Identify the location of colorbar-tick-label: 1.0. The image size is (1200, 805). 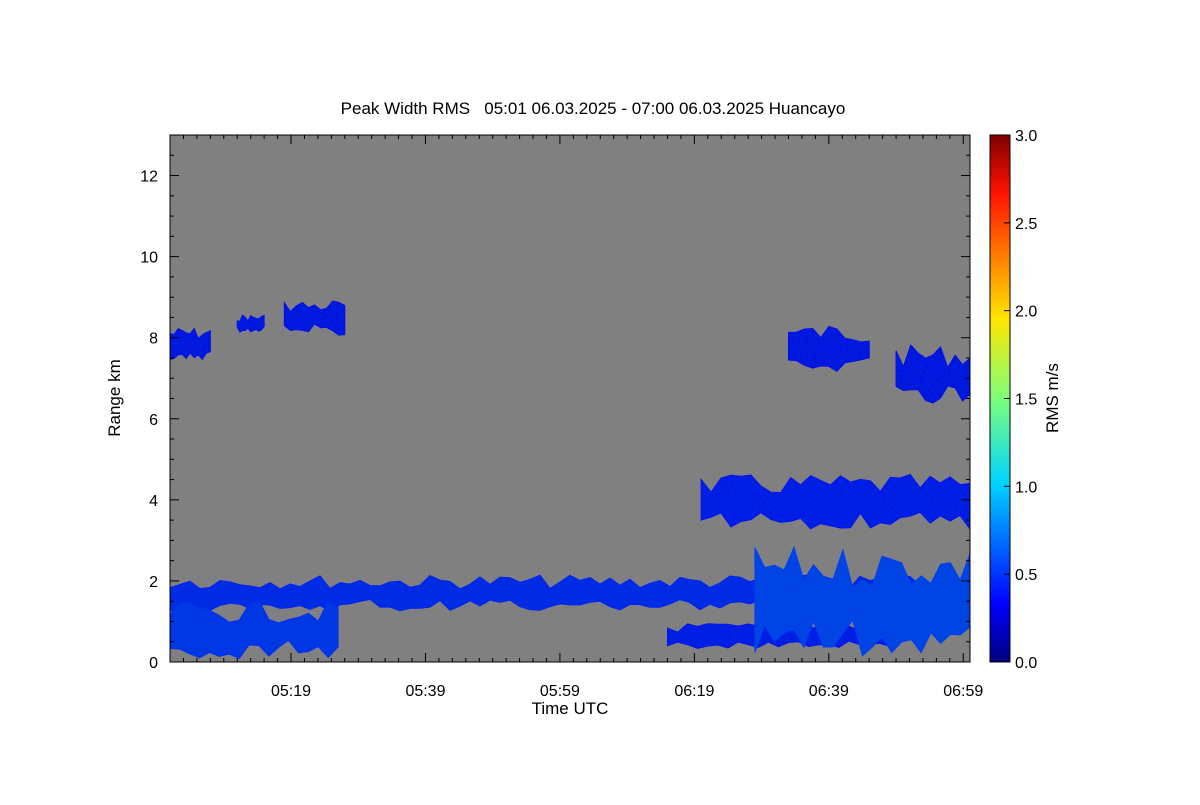
(1026, 487).